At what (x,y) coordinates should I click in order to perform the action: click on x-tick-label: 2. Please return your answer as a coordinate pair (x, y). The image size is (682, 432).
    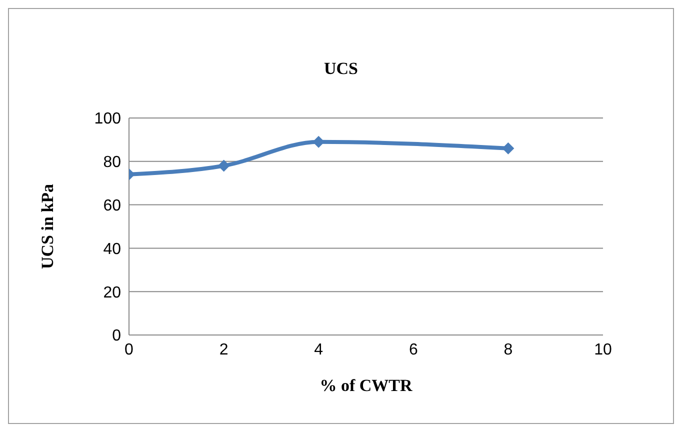
    Looking at the image, I should click on (223, 349).